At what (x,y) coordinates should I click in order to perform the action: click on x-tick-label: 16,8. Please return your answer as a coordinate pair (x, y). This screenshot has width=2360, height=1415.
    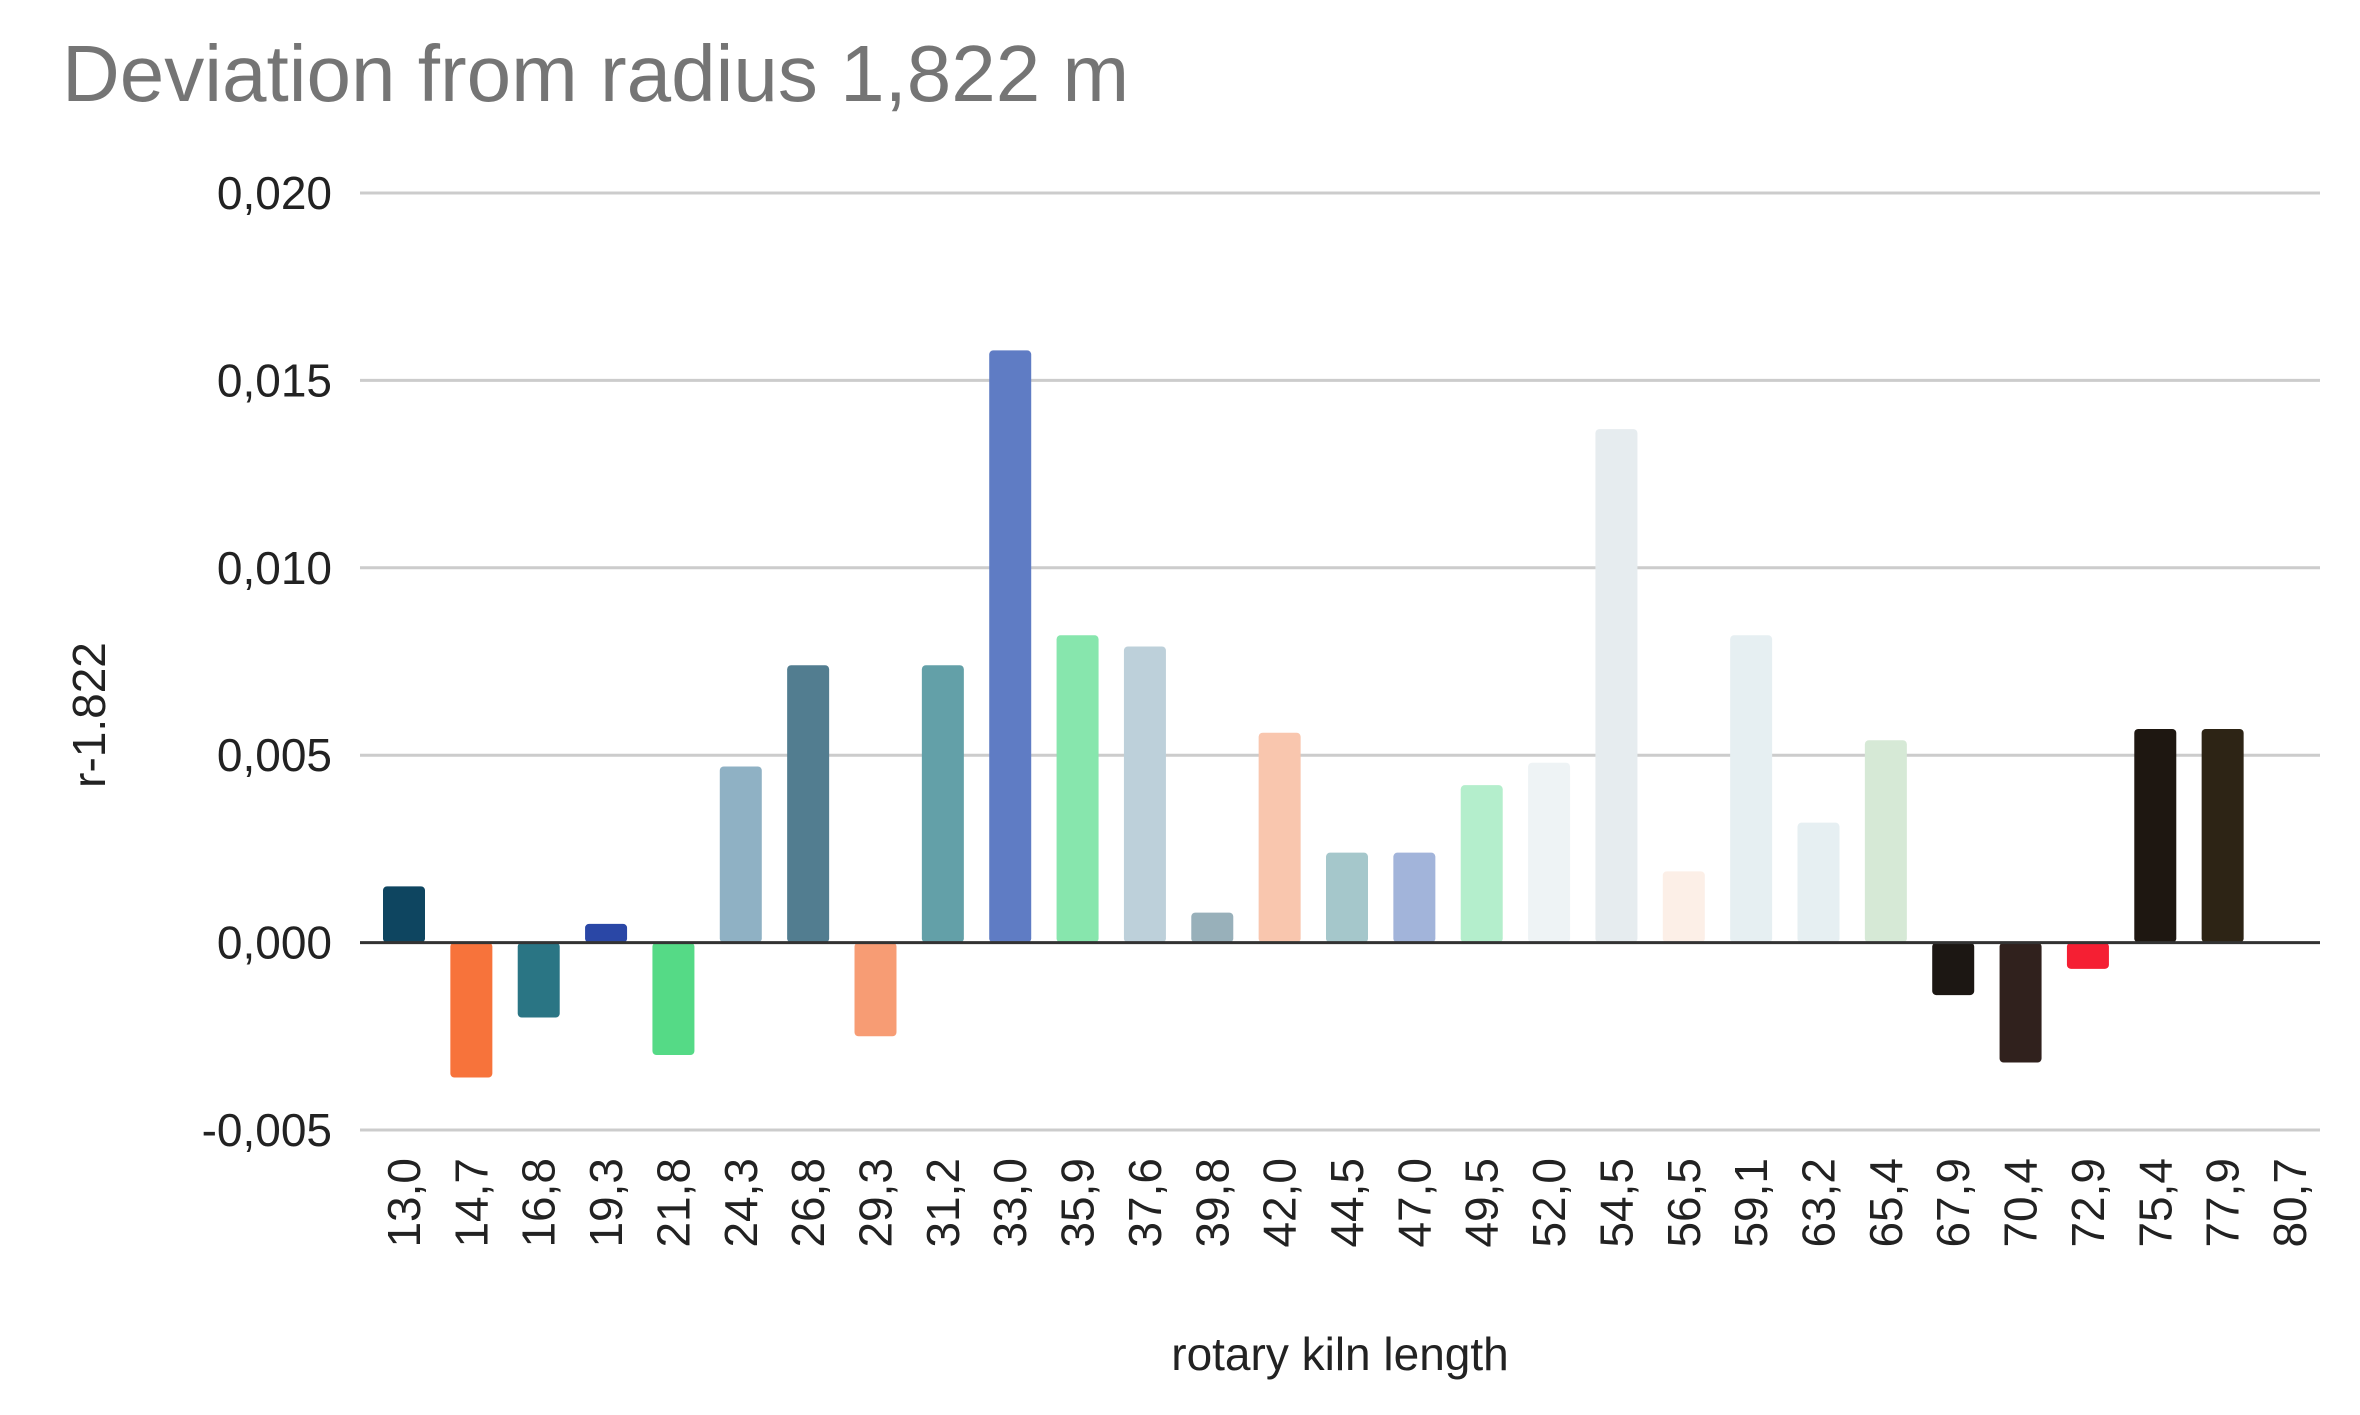
    Looking at the image, I should click on (539, 1203).